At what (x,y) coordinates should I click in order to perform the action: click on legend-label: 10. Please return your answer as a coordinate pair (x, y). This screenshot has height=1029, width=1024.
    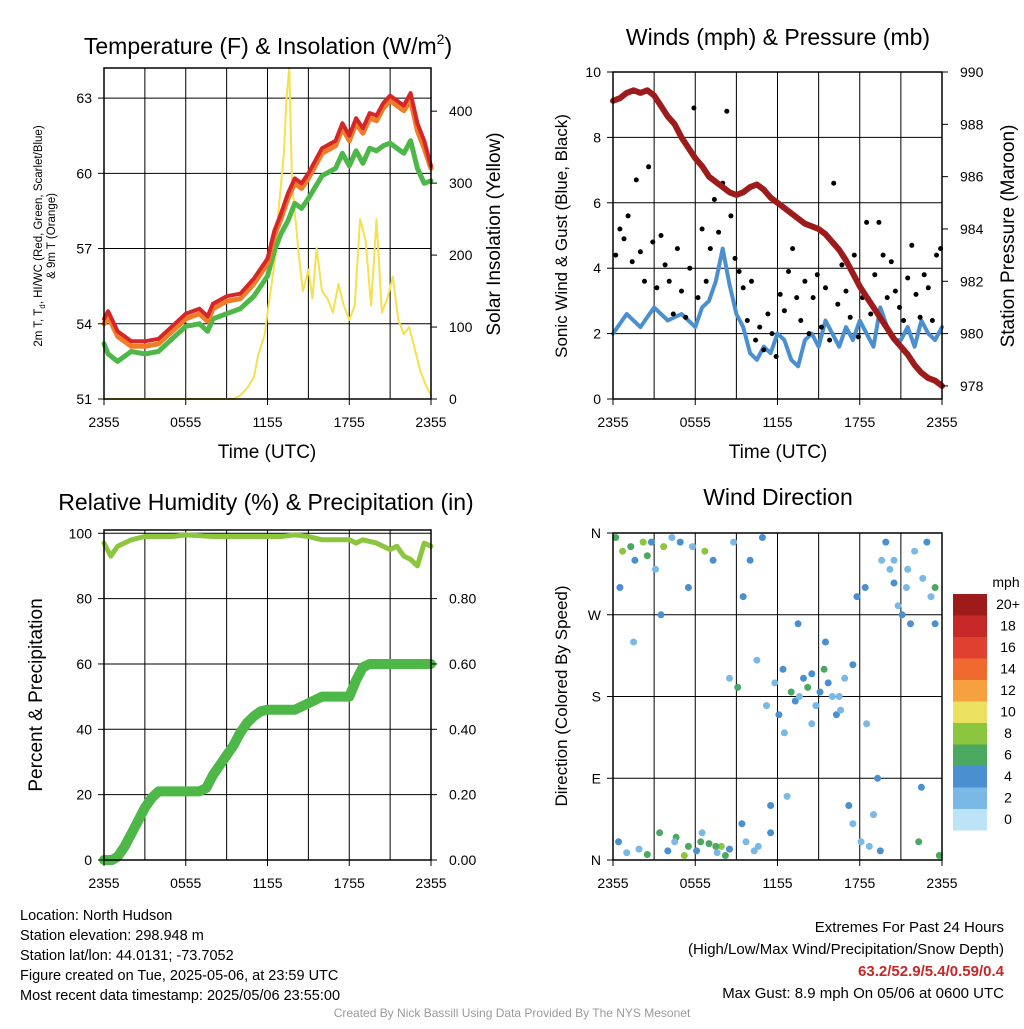
    Looking at the image, I should click on (1008, 712).